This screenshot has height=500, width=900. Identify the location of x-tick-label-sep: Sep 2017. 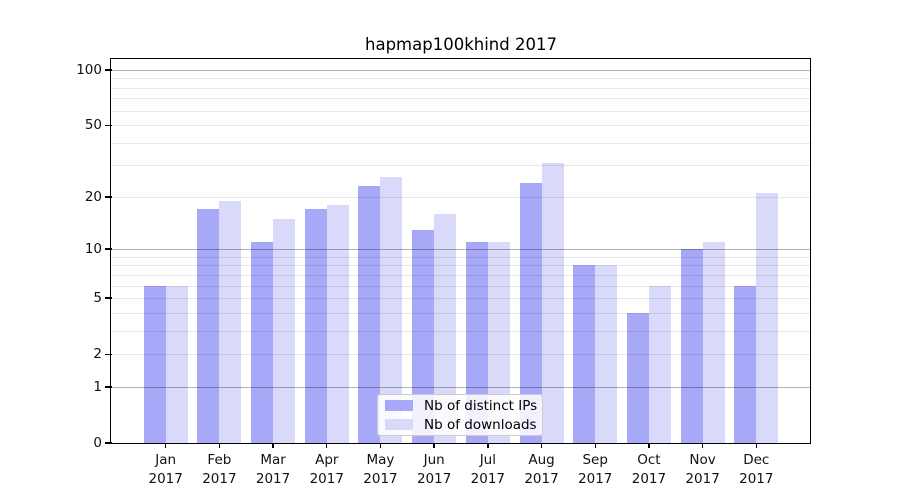
(595, 469).